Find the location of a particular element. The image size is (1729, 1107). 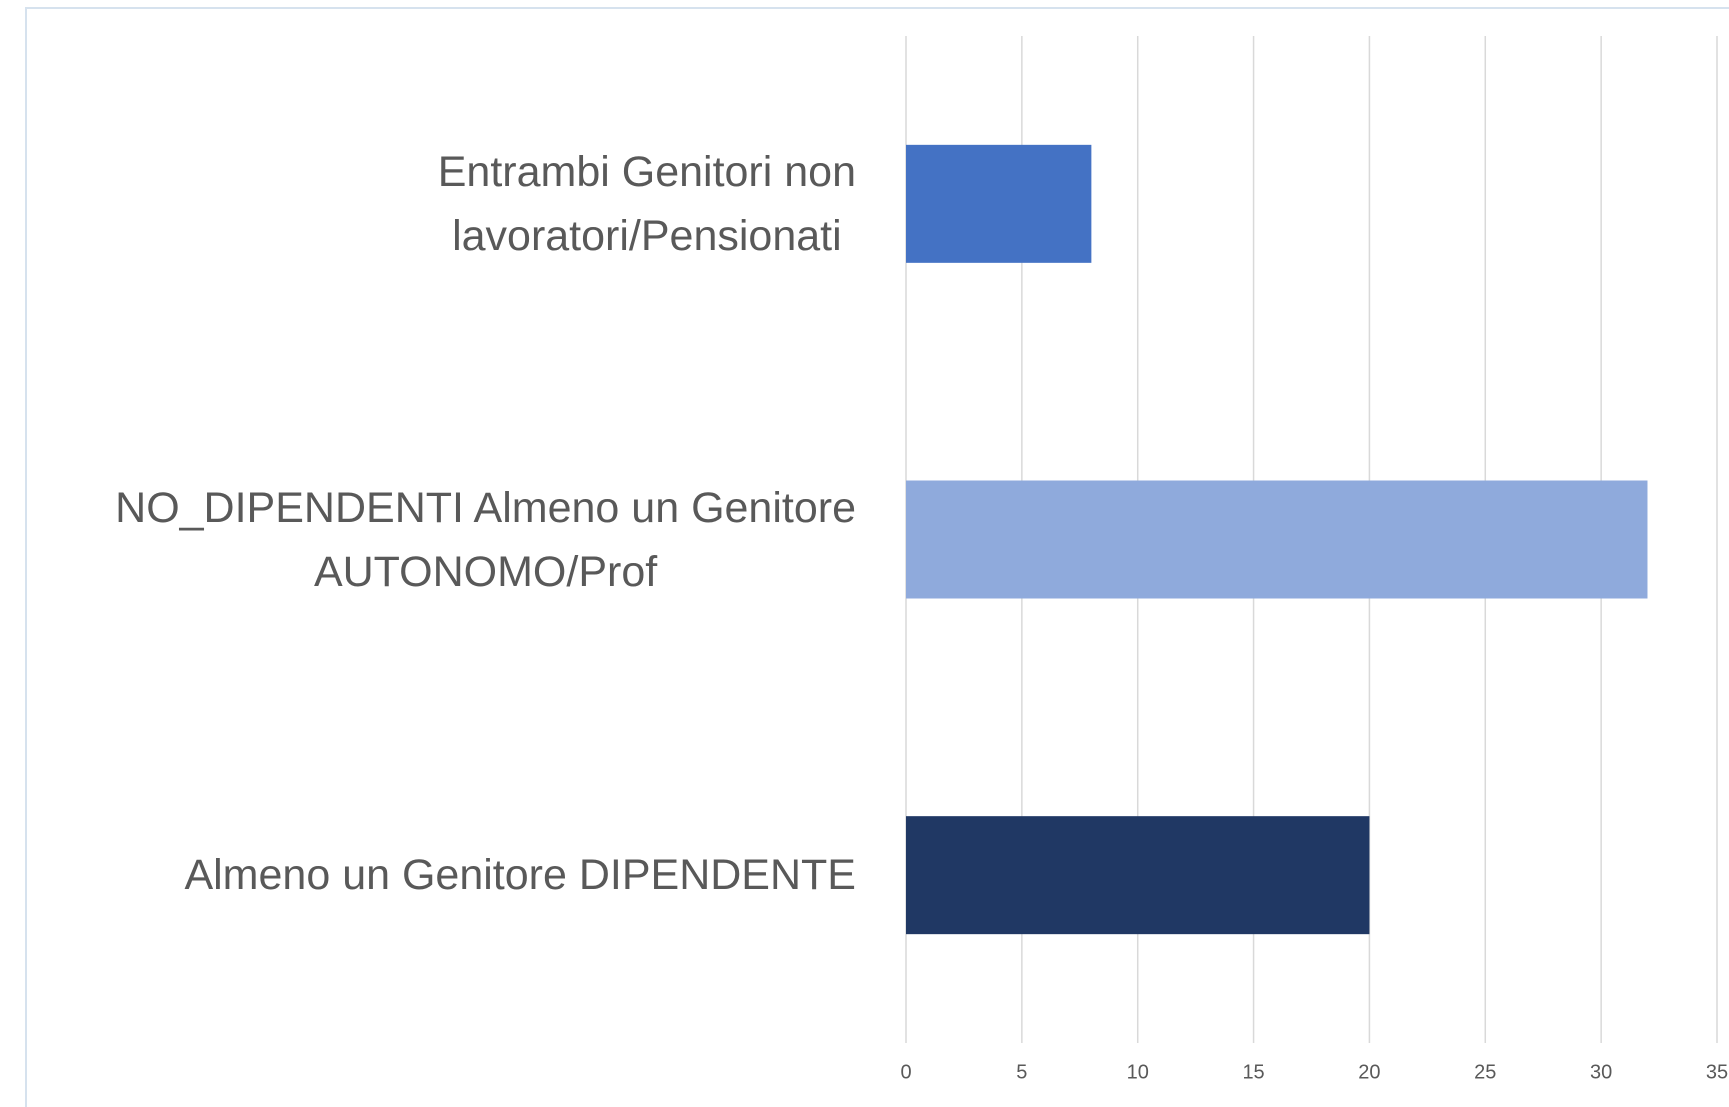

x-tick-label: 15 is located at coordinates (1253, 1072).